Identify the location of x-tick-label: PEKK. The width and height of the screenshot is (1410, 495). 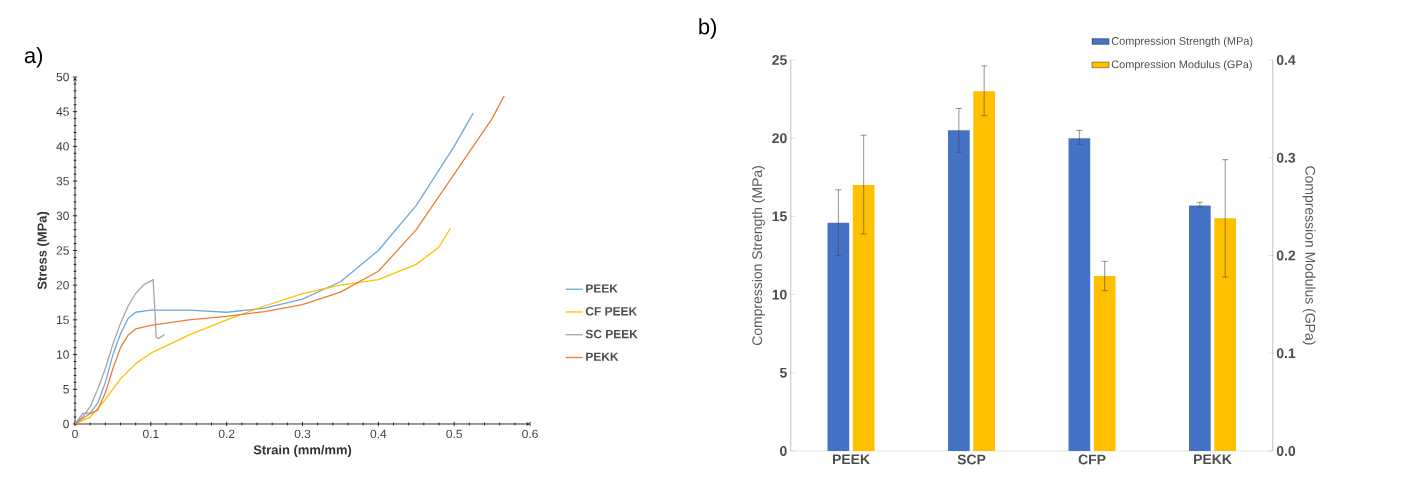
(1213, 459).